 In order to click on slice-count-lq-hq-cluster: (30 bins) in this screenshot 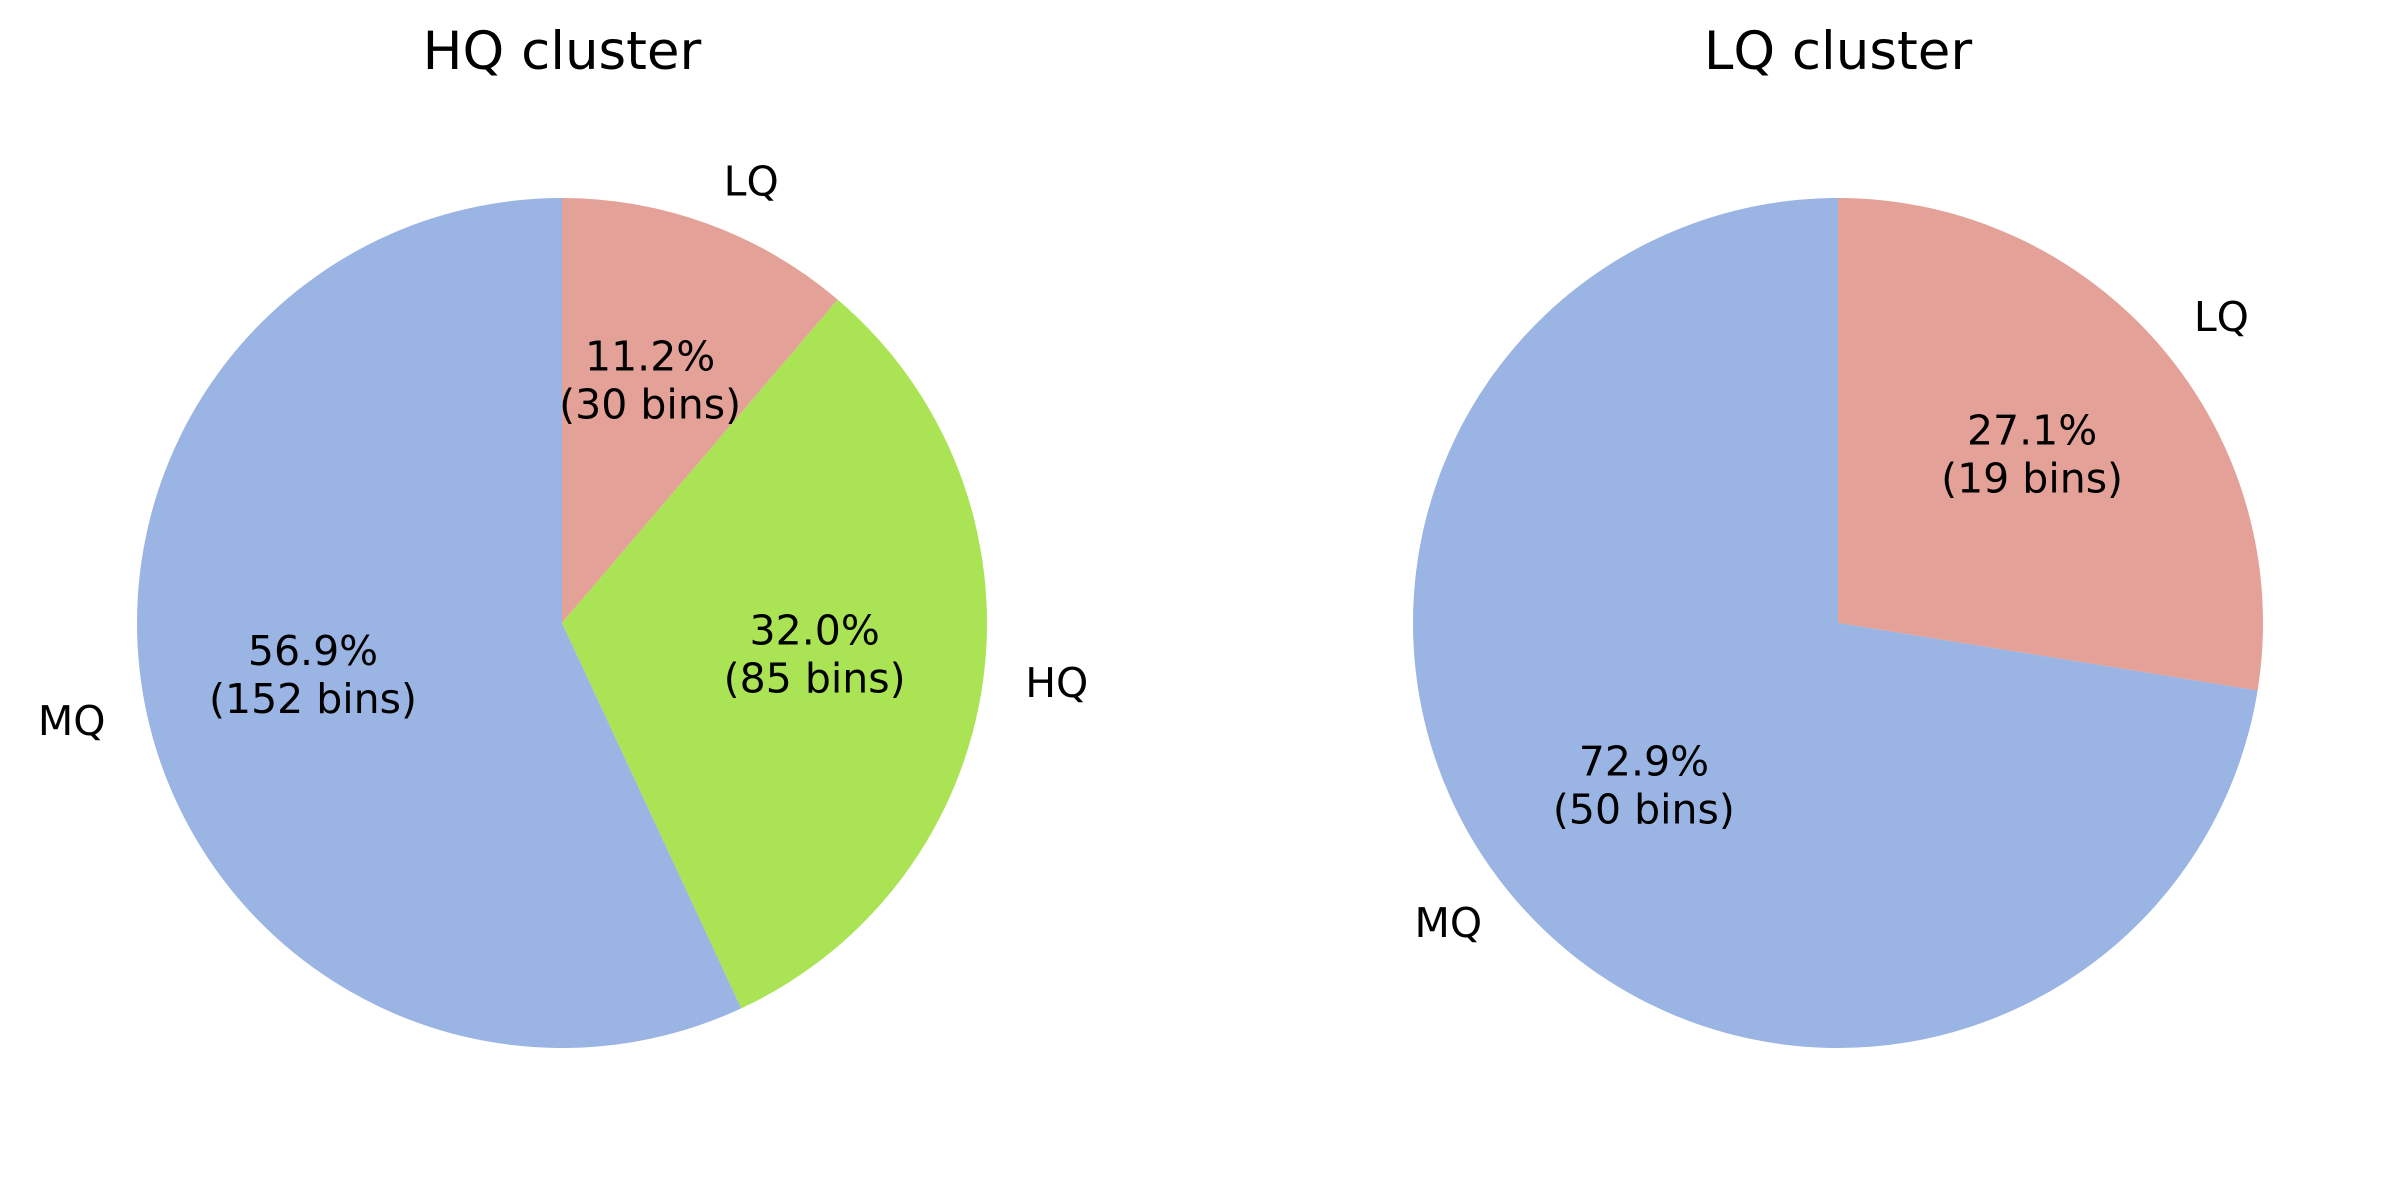, I will do `click(650, 405)`.